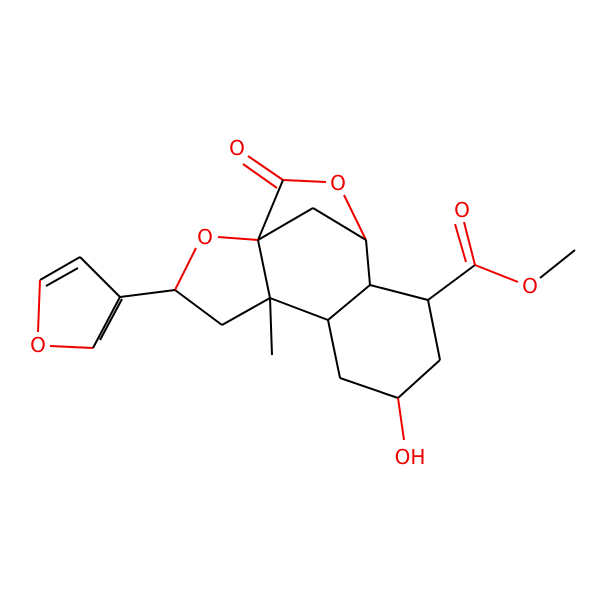  What do you see at coordinates (410, 457) in the screenshot?
I see `atom-label: OH` at bounding box center [410, 457].